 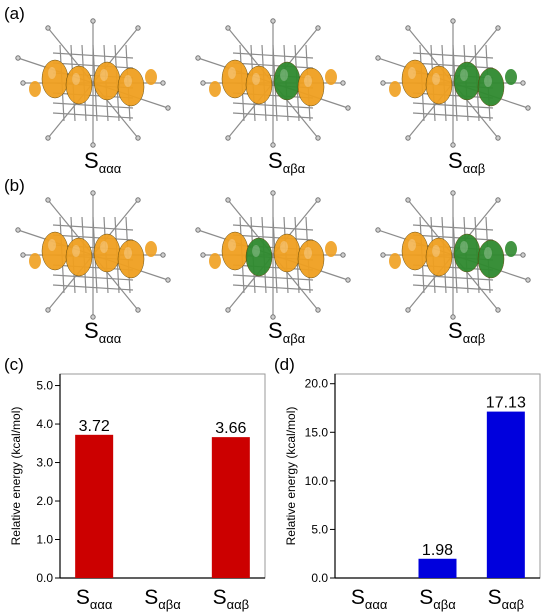 I want to click on panel-label-b: (b), so click(x=14, y=185).